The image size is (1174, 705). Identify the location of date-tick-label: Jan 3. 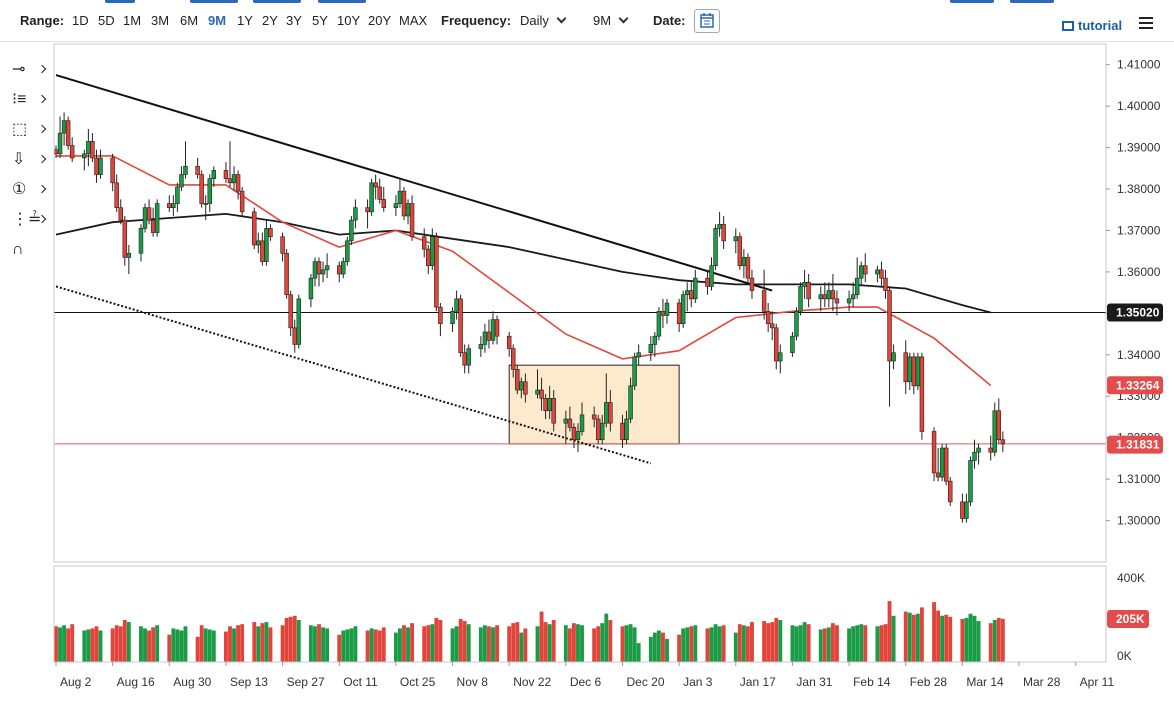
(698, 682).